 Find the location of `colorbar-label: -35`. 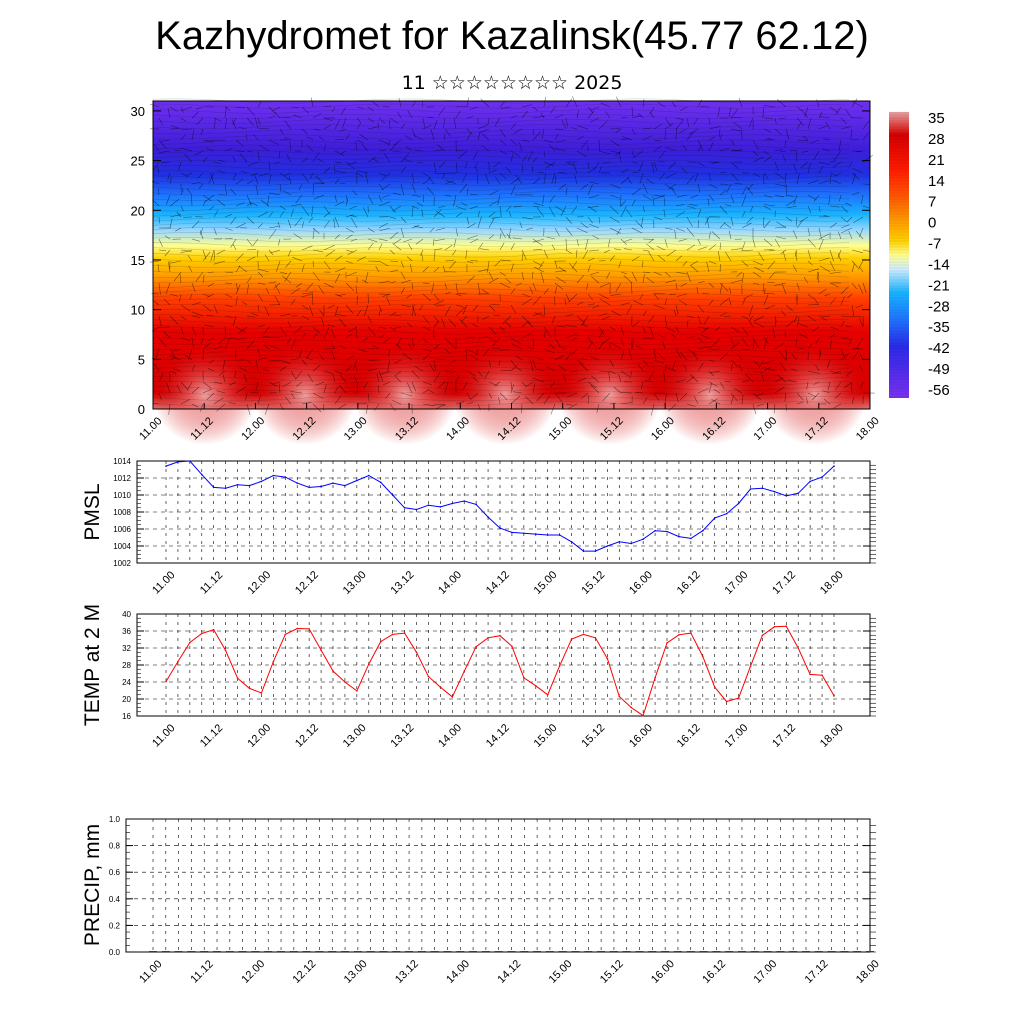

colorbar-label: -35 is located at coordinates (939, 327).